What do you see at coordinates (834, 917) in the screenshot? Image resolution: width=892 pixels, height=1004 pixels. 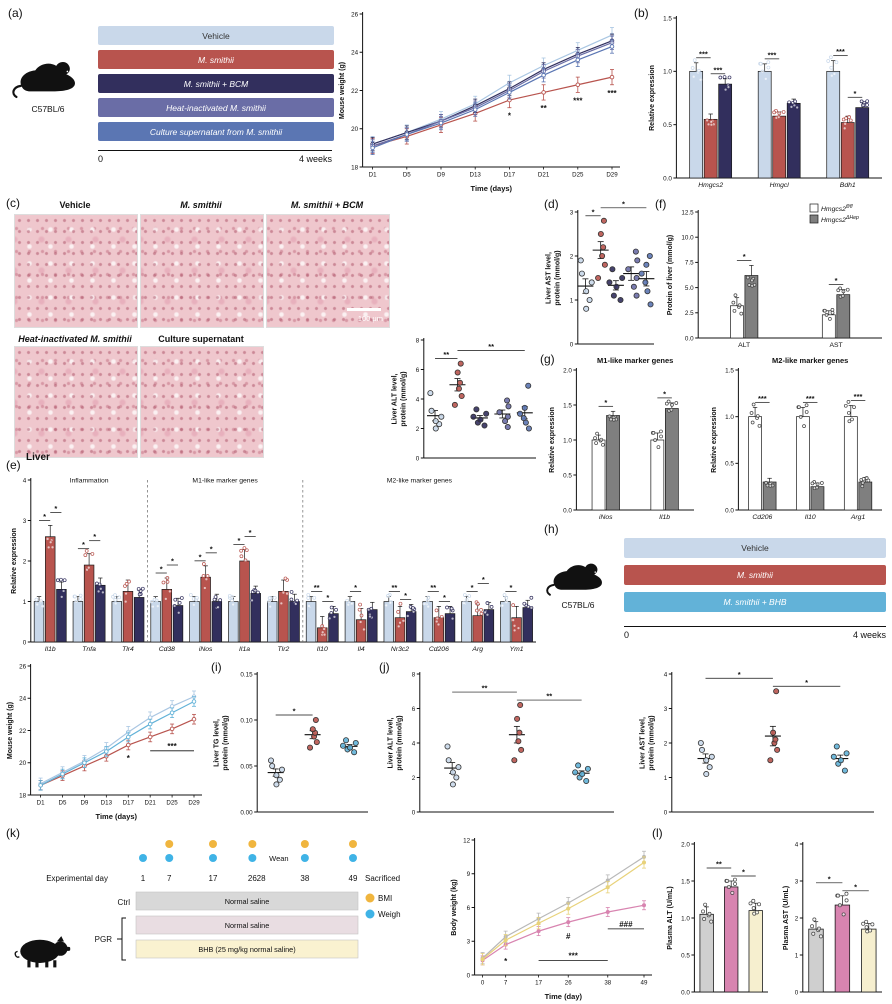 I see `chart-plasma-ast-l: 0 1 2 3 4 Plasma AST (U/mL) * *` at bounding box center [834, 917].